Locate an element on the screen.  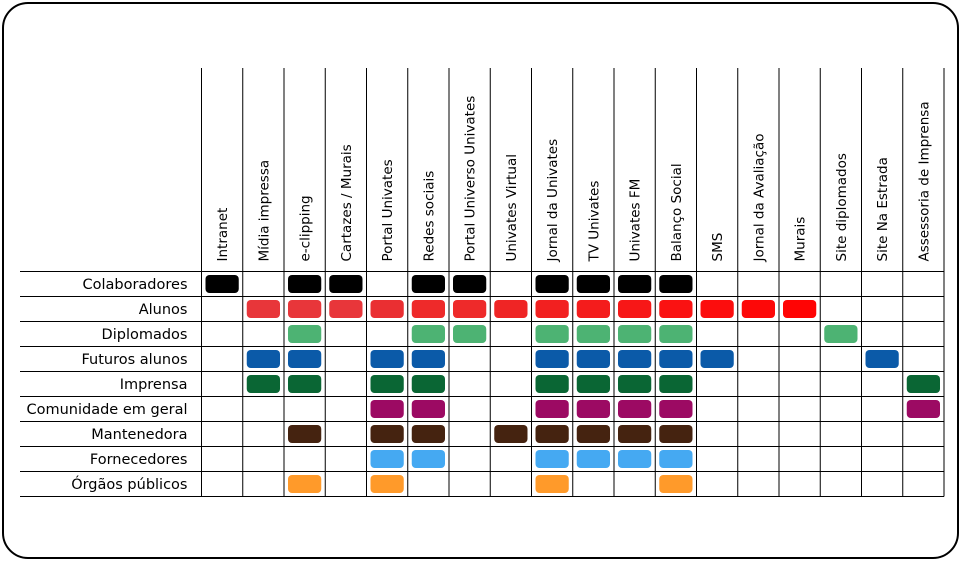
row-label: Comunidade em geral is located at coordinates (106, 410).